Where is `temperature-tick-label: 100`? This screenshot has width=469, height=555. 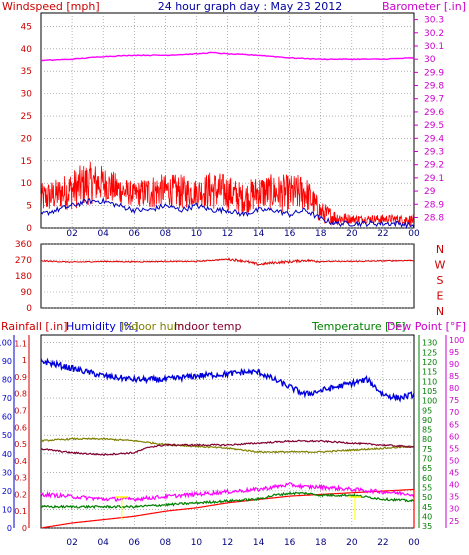
temperature-tick-label: 100 is located at coordinates (429, 401).